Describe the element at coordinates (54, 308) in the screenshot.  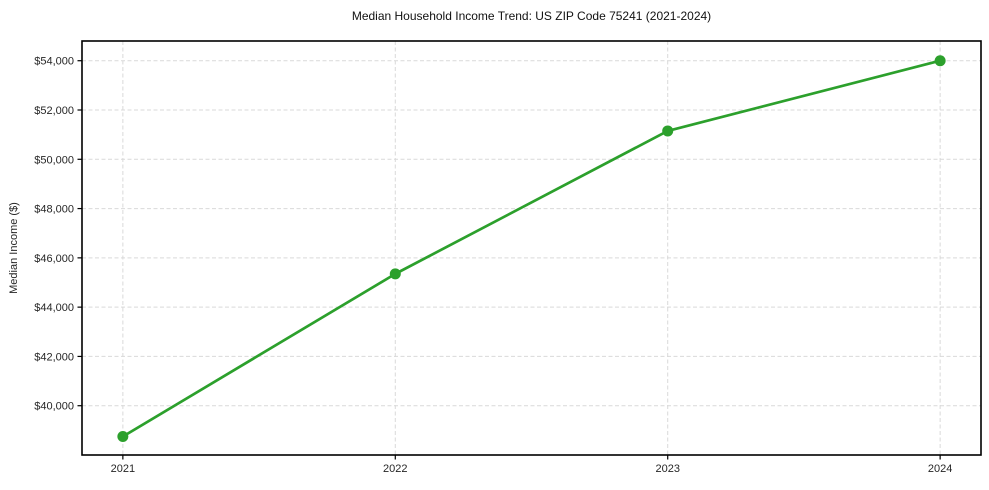
I see `y-tick-label: $44,000` at that location.